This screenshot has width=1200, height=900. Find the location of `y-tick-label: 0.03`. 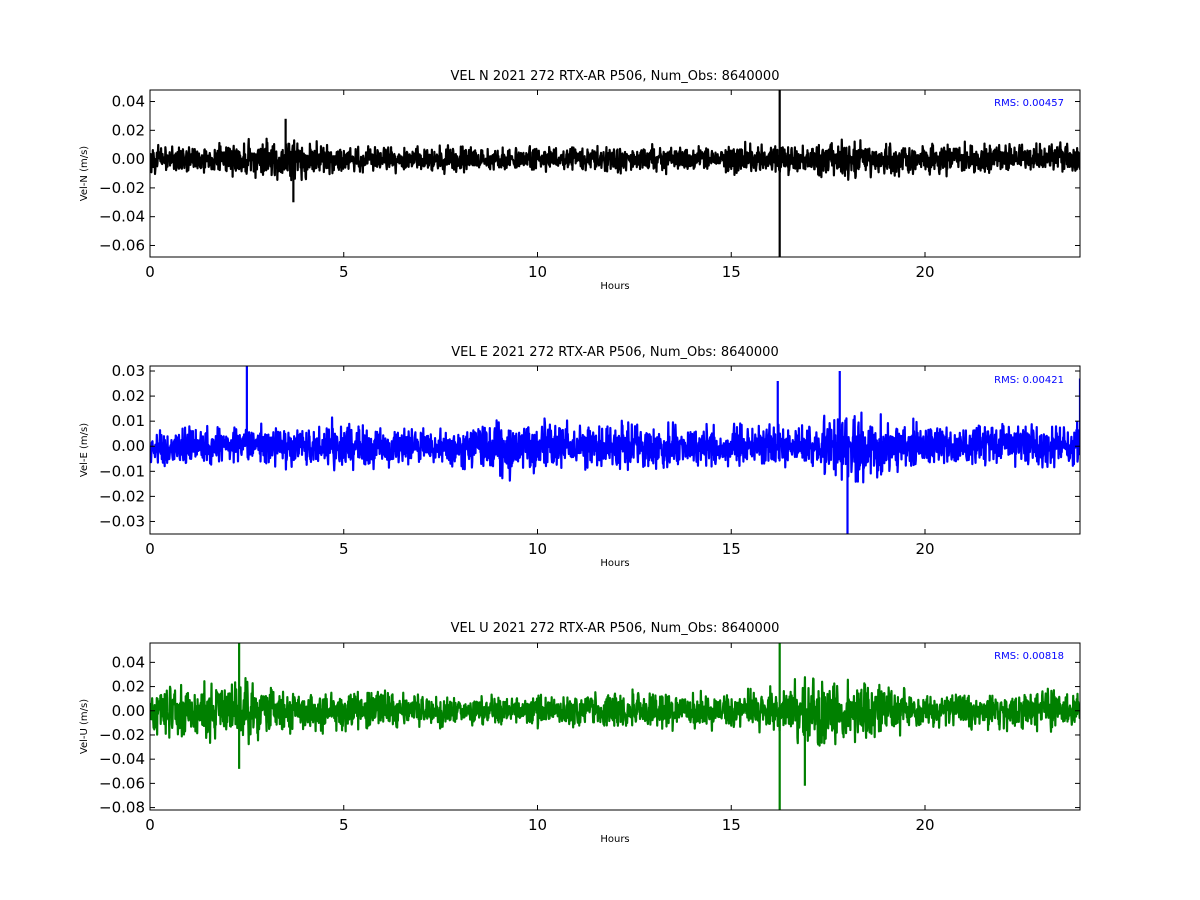

y-tick-label: 0.03 is located at coordinates (128, 371).